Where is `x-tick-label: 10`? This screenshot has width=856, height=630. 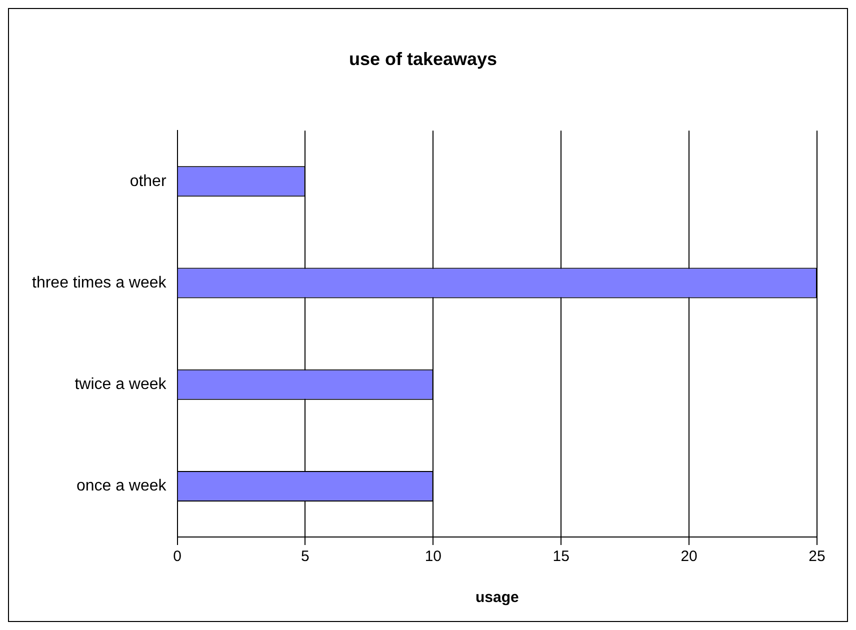
x-tick-label: 10 is located at coordinates (433, 557).